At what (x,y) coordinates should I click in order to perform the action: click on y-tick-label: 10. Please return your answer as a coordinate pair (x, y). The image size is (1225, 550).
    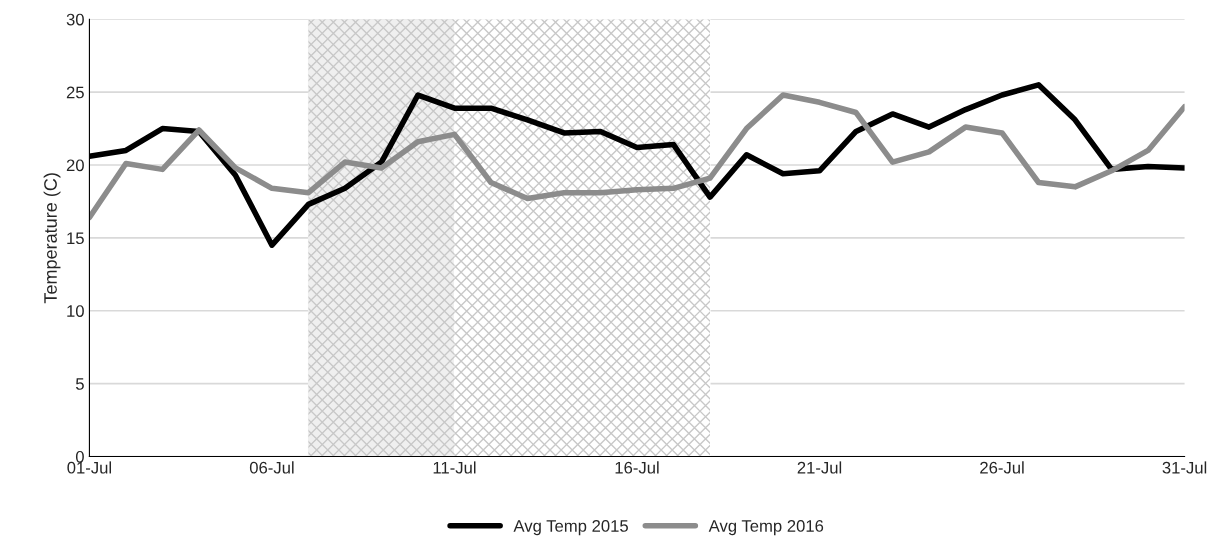
    Looking at the image, I should click on (75, 311).